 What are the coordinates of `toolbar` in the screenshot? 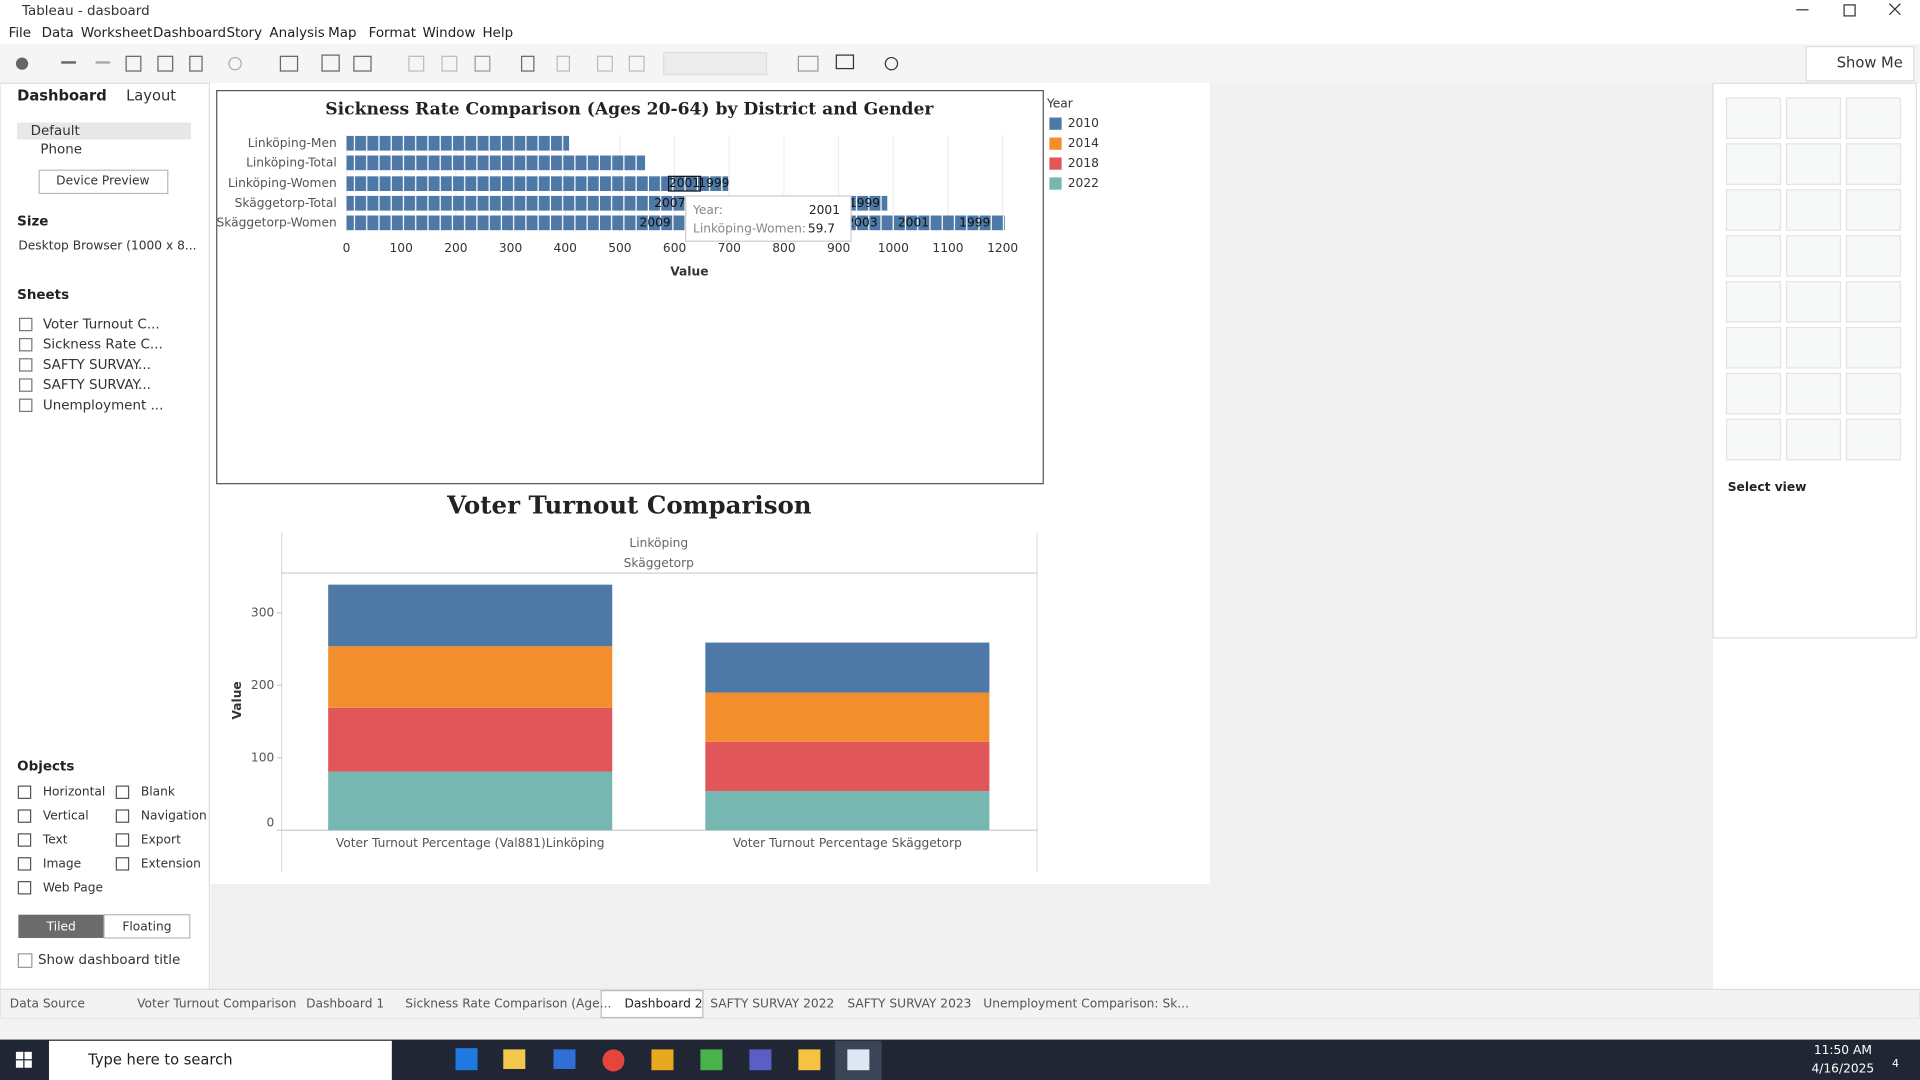 It's located at (960, 64).